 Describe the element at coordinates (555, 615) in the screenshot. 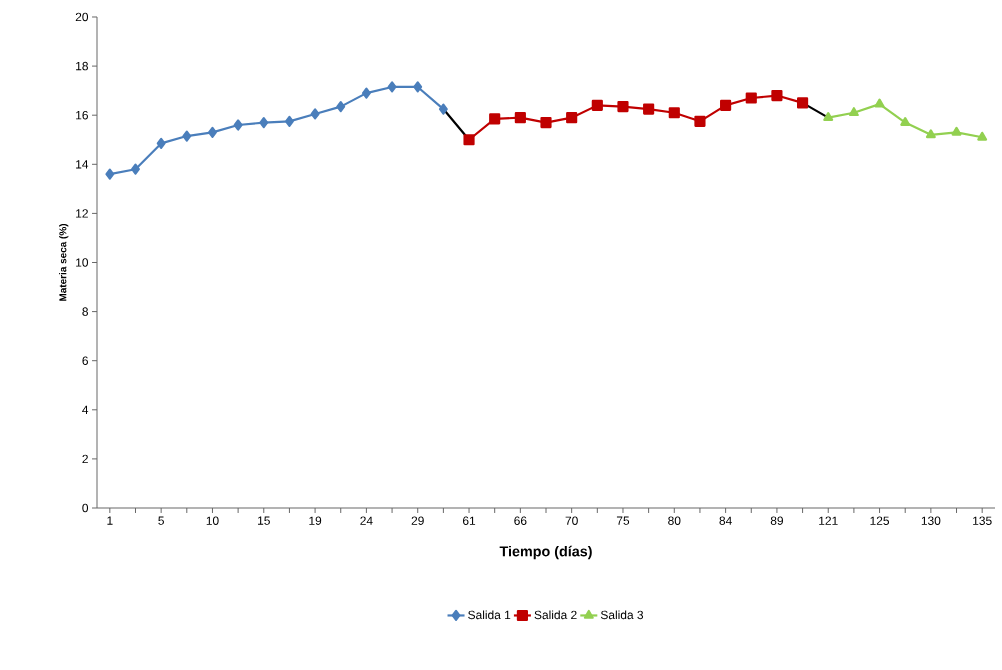

I see `legend-label: Salida 2` at that location.